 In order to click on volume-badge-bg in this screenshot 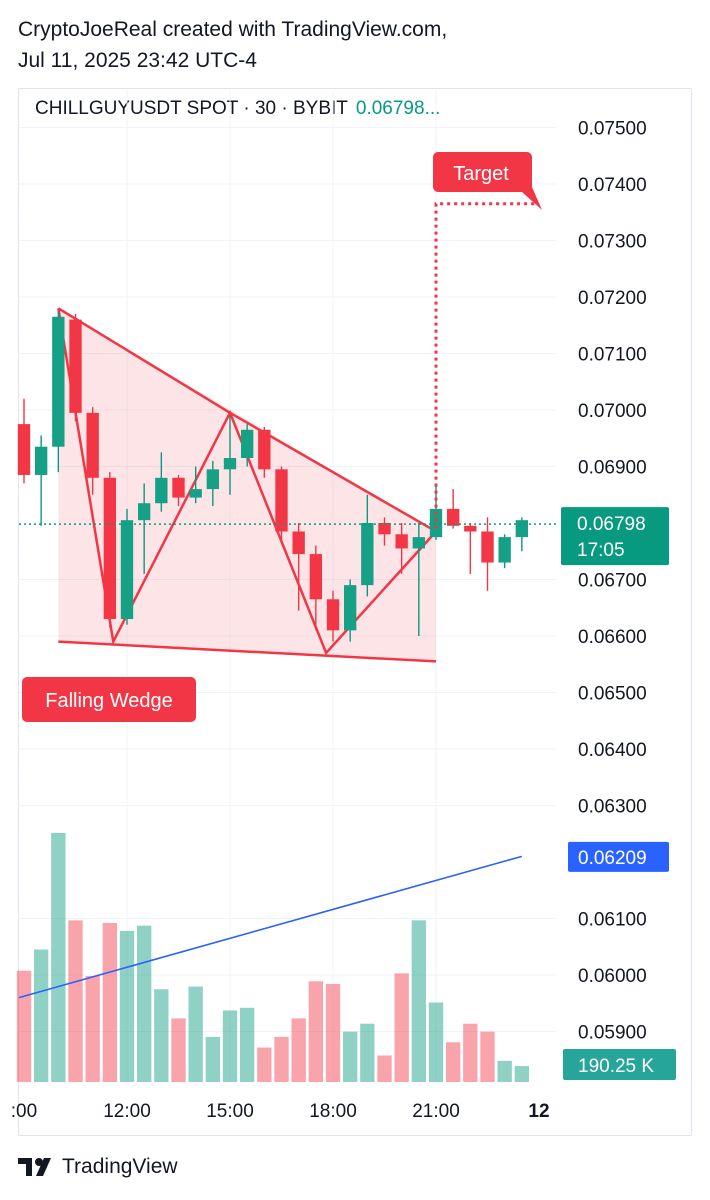, I will do `click(619, 1064)`.